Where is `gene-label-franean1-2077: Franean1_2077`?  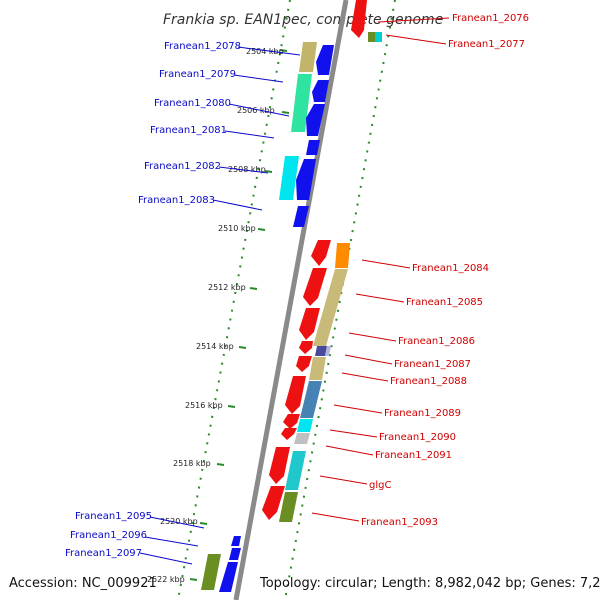 gene-label-franean1-2077: Franean1_2077 is located at coordinates (486, 44).